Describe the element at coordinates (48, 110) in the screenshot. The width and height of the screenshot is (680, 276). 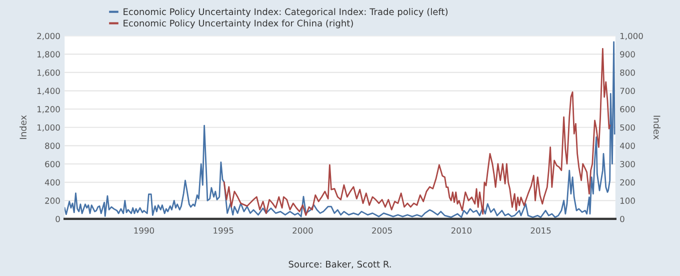
I see `y-tick-label: 1,200` at that location.